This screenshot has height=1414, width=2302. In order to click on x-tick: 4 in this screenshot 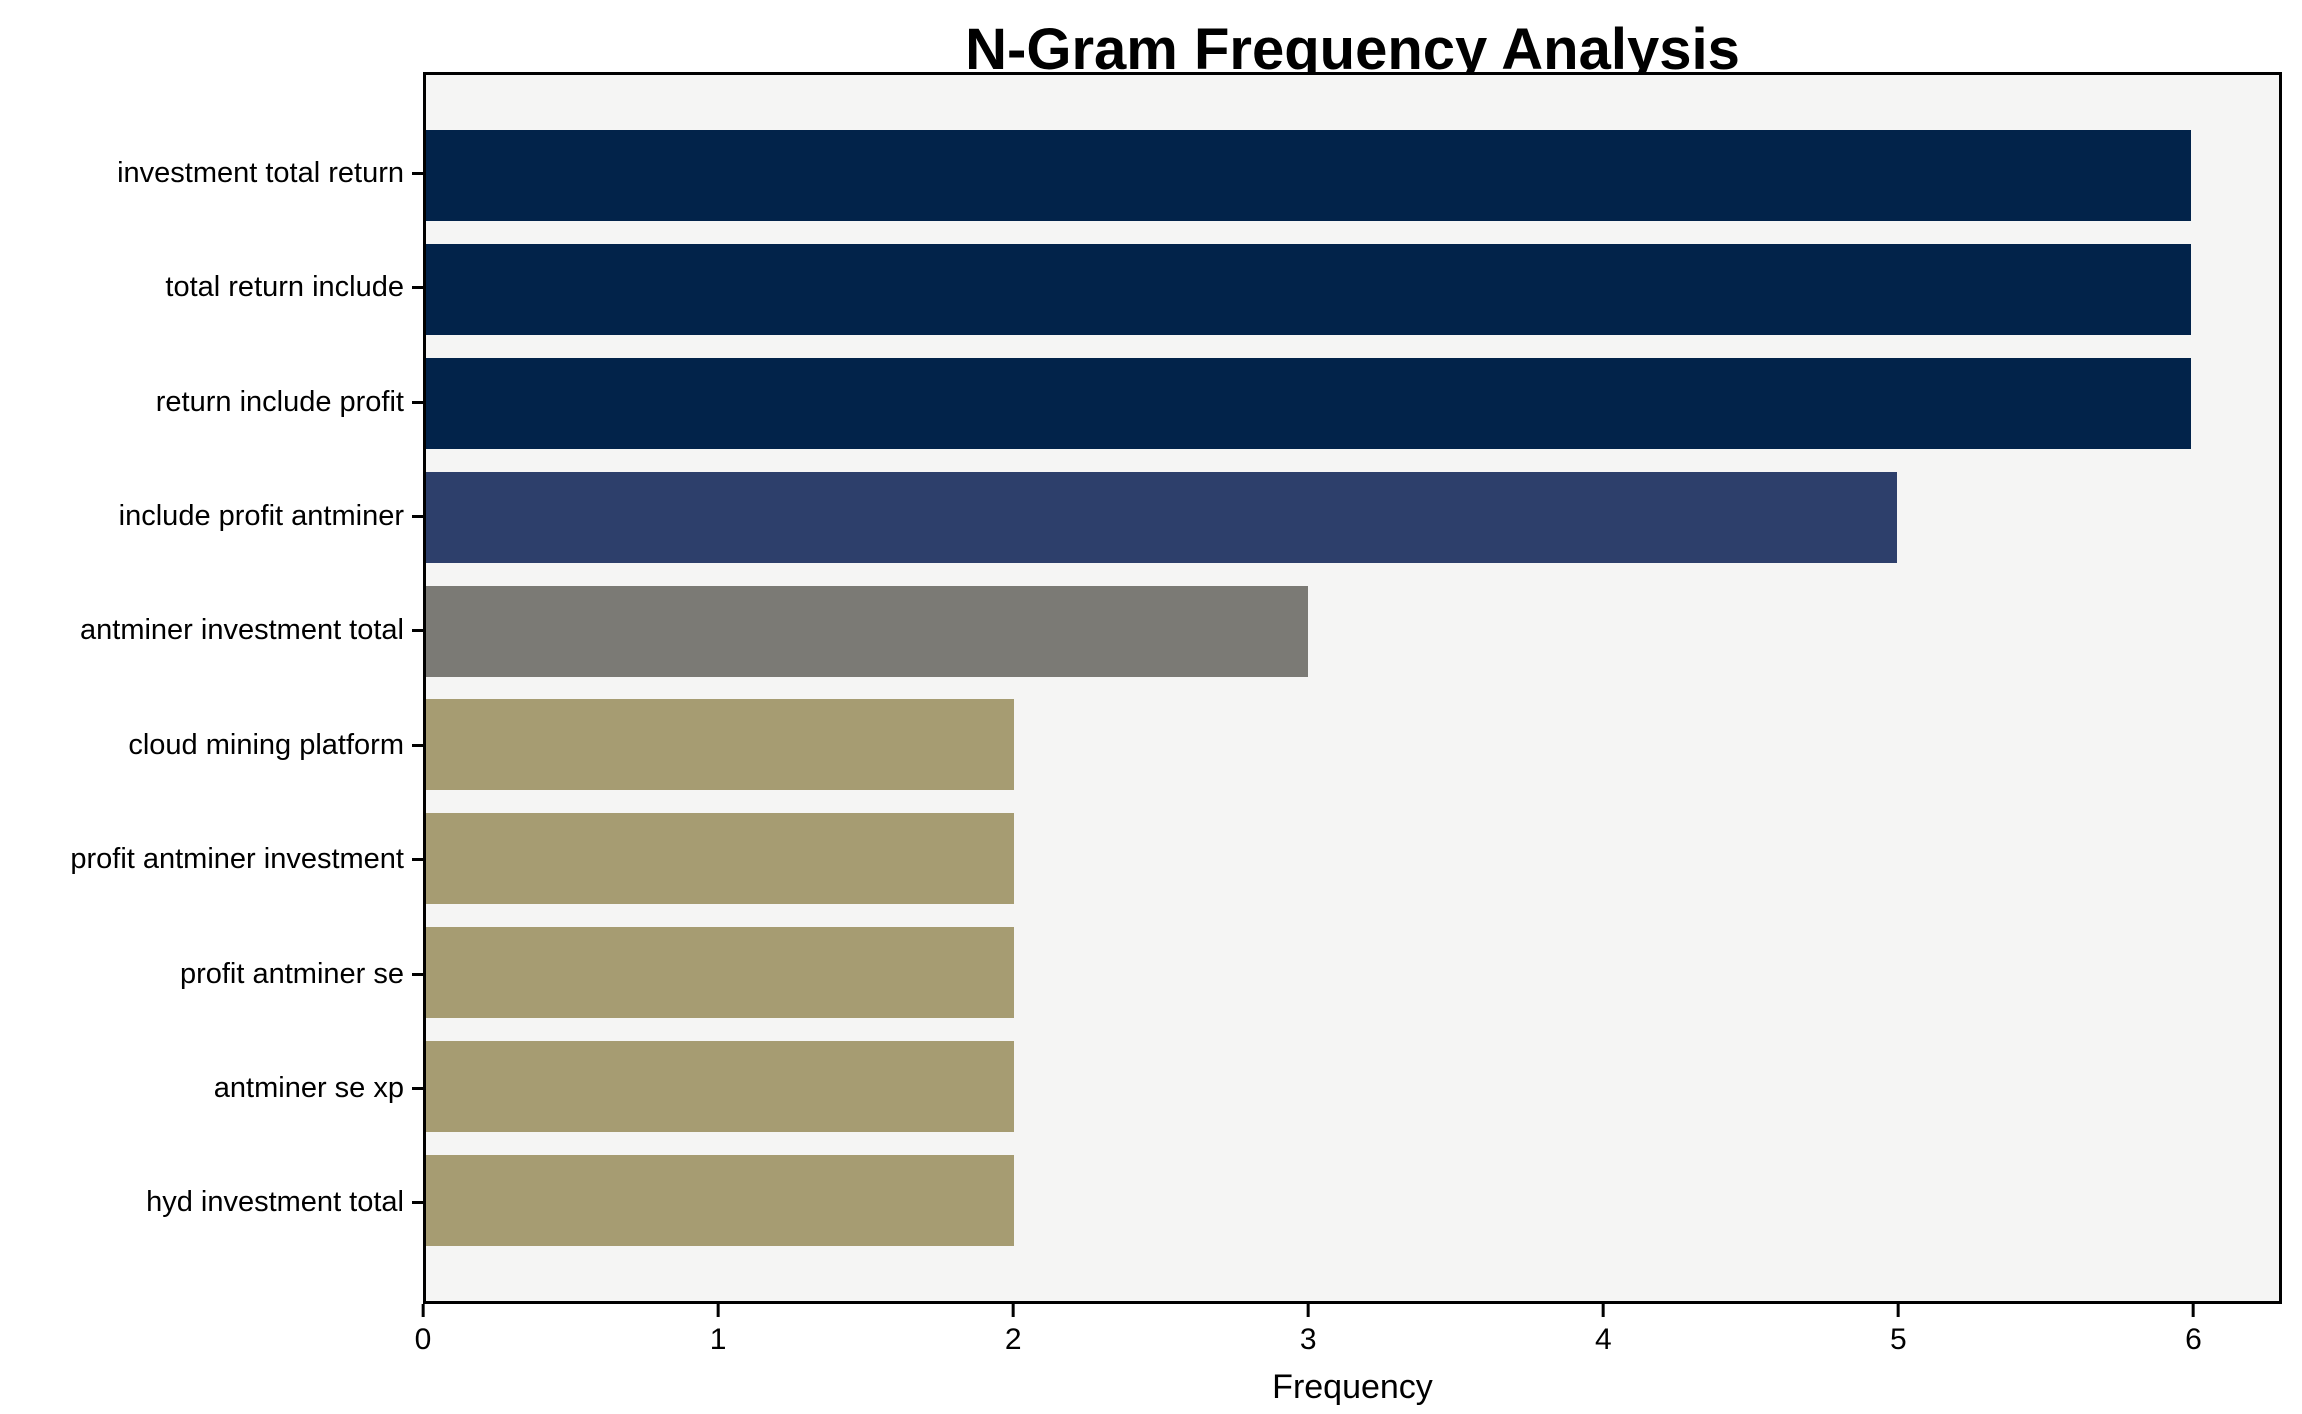, I will do `click(1603, 1330)`.